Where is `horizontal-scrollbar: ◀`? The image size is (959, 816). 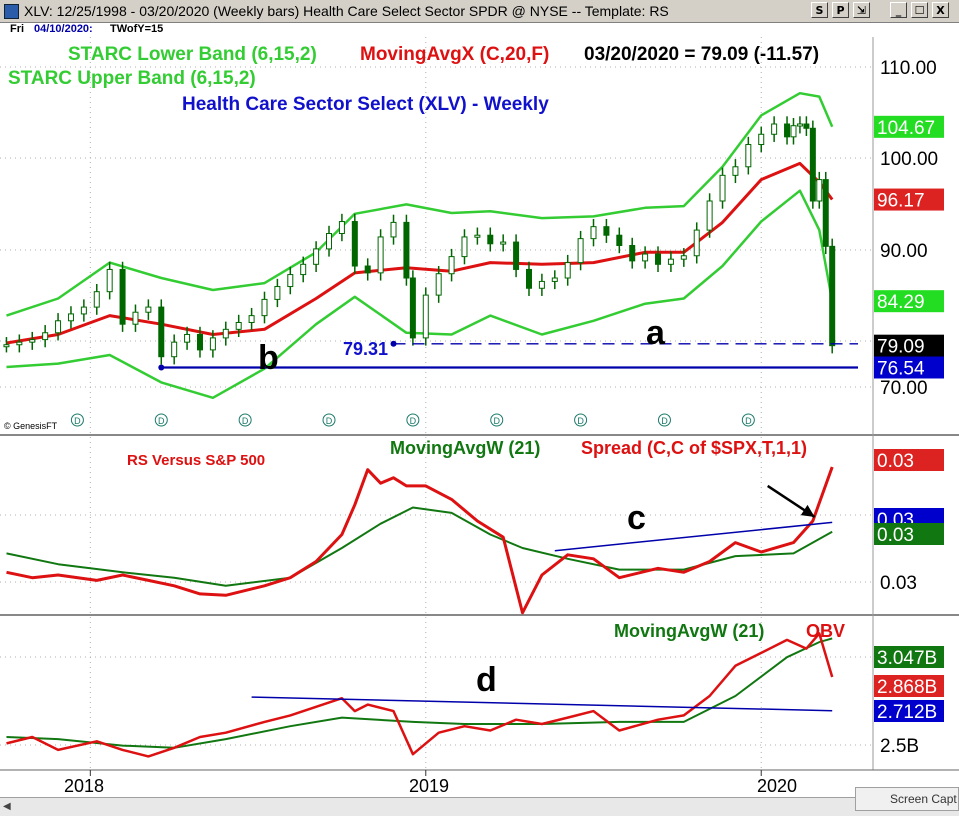 horizontal-scrollbar: ◀ is located at coordinates (479, 806).